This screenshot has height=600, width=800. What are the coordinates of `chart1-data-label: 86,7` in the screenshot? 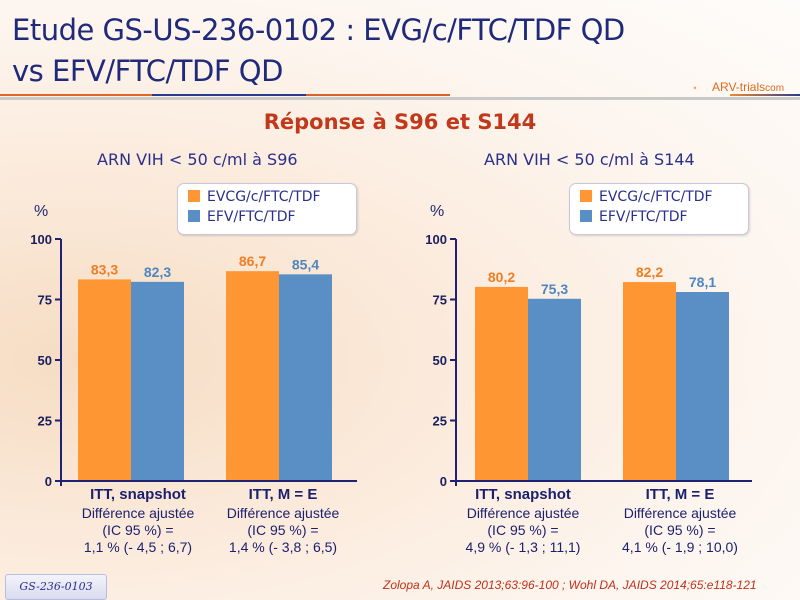 It's located at (252, 261).